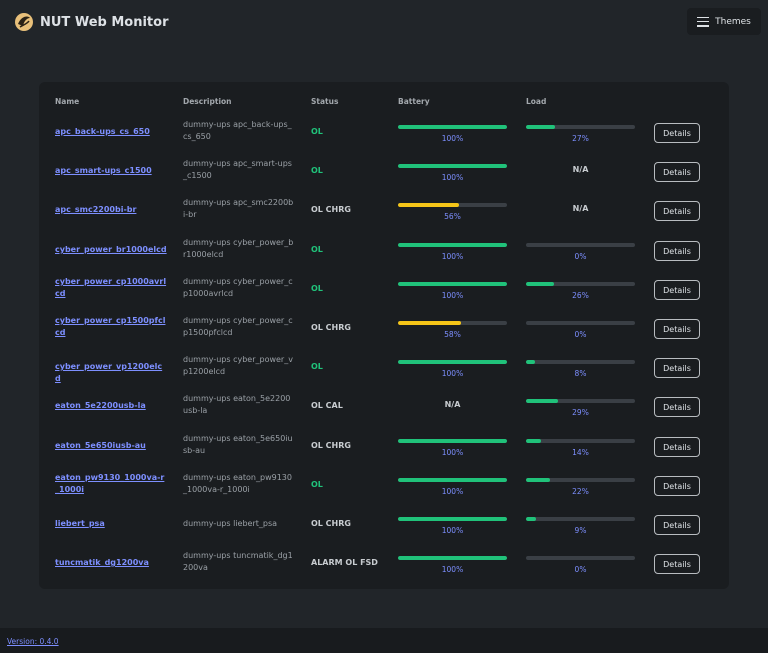  I want to click on load-na: N/A, so click(580, 208).